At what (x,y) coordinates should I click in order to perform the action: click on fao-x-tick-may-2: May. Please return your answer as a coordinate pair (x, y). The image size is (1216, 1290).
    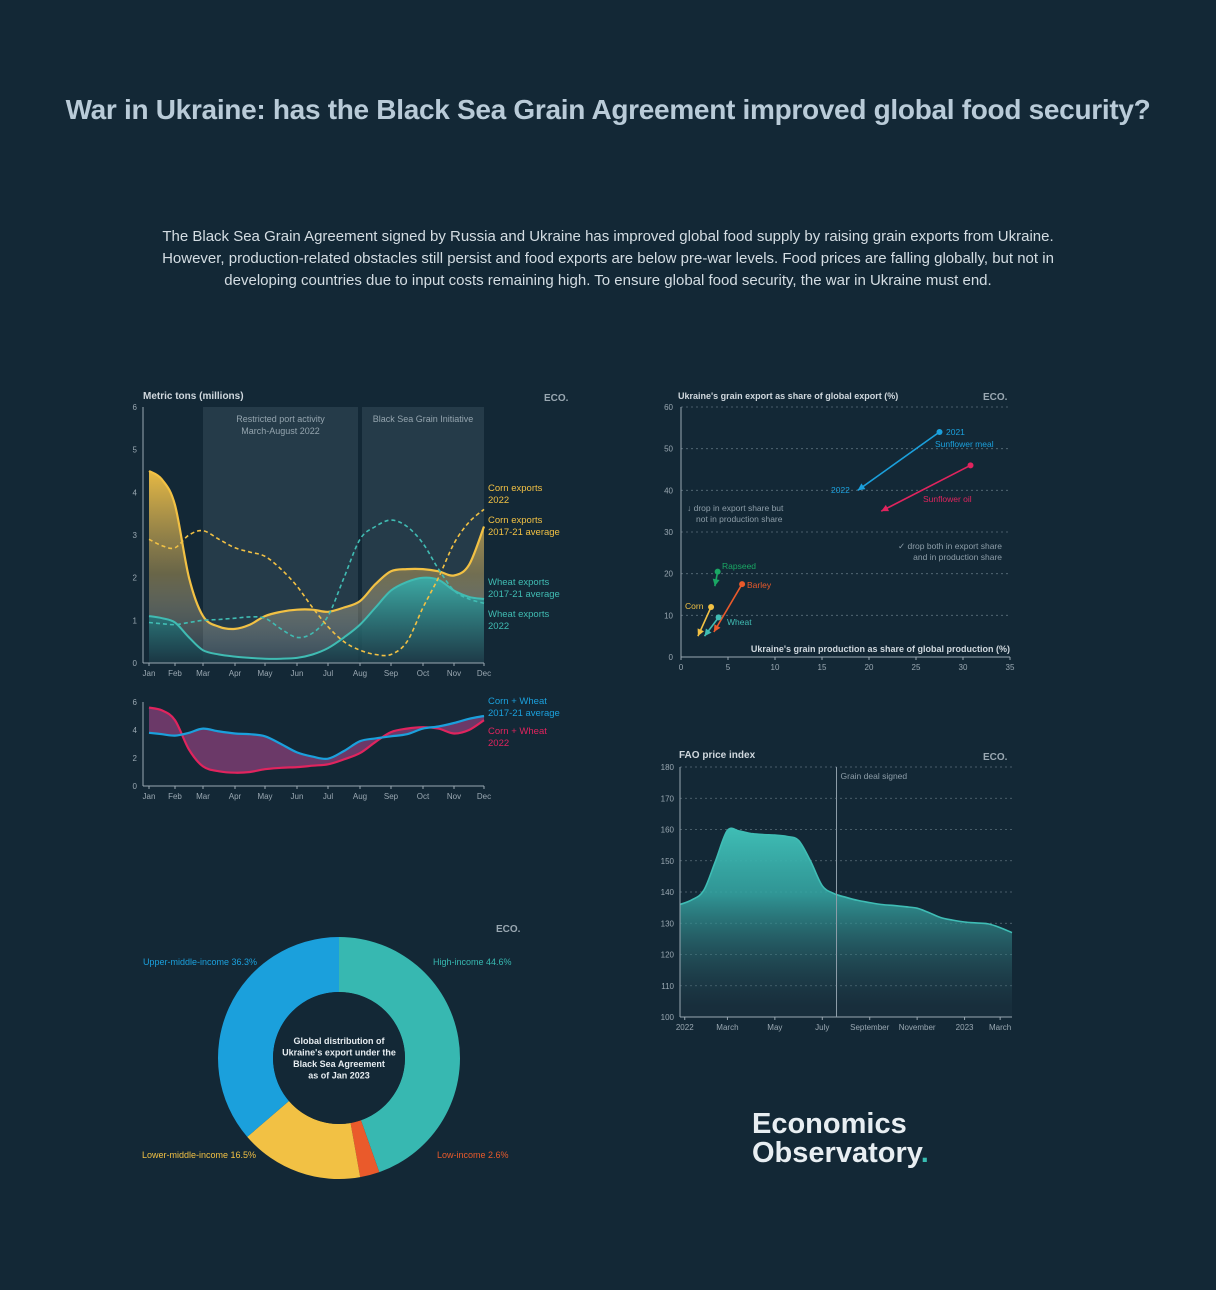
    Looking at the image, I should click on (774, 1027).